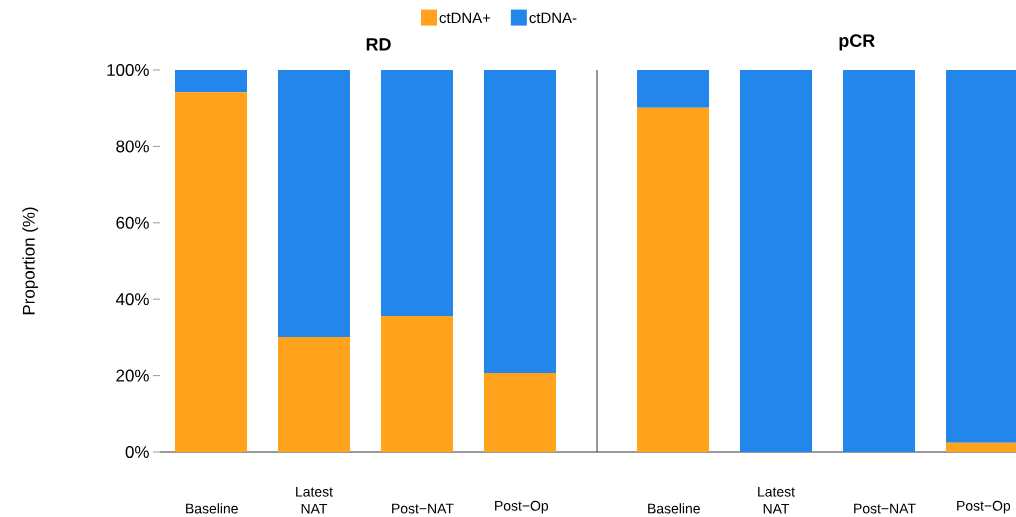  I want to click on legend-label: ctDNA-, so click(553, 18).